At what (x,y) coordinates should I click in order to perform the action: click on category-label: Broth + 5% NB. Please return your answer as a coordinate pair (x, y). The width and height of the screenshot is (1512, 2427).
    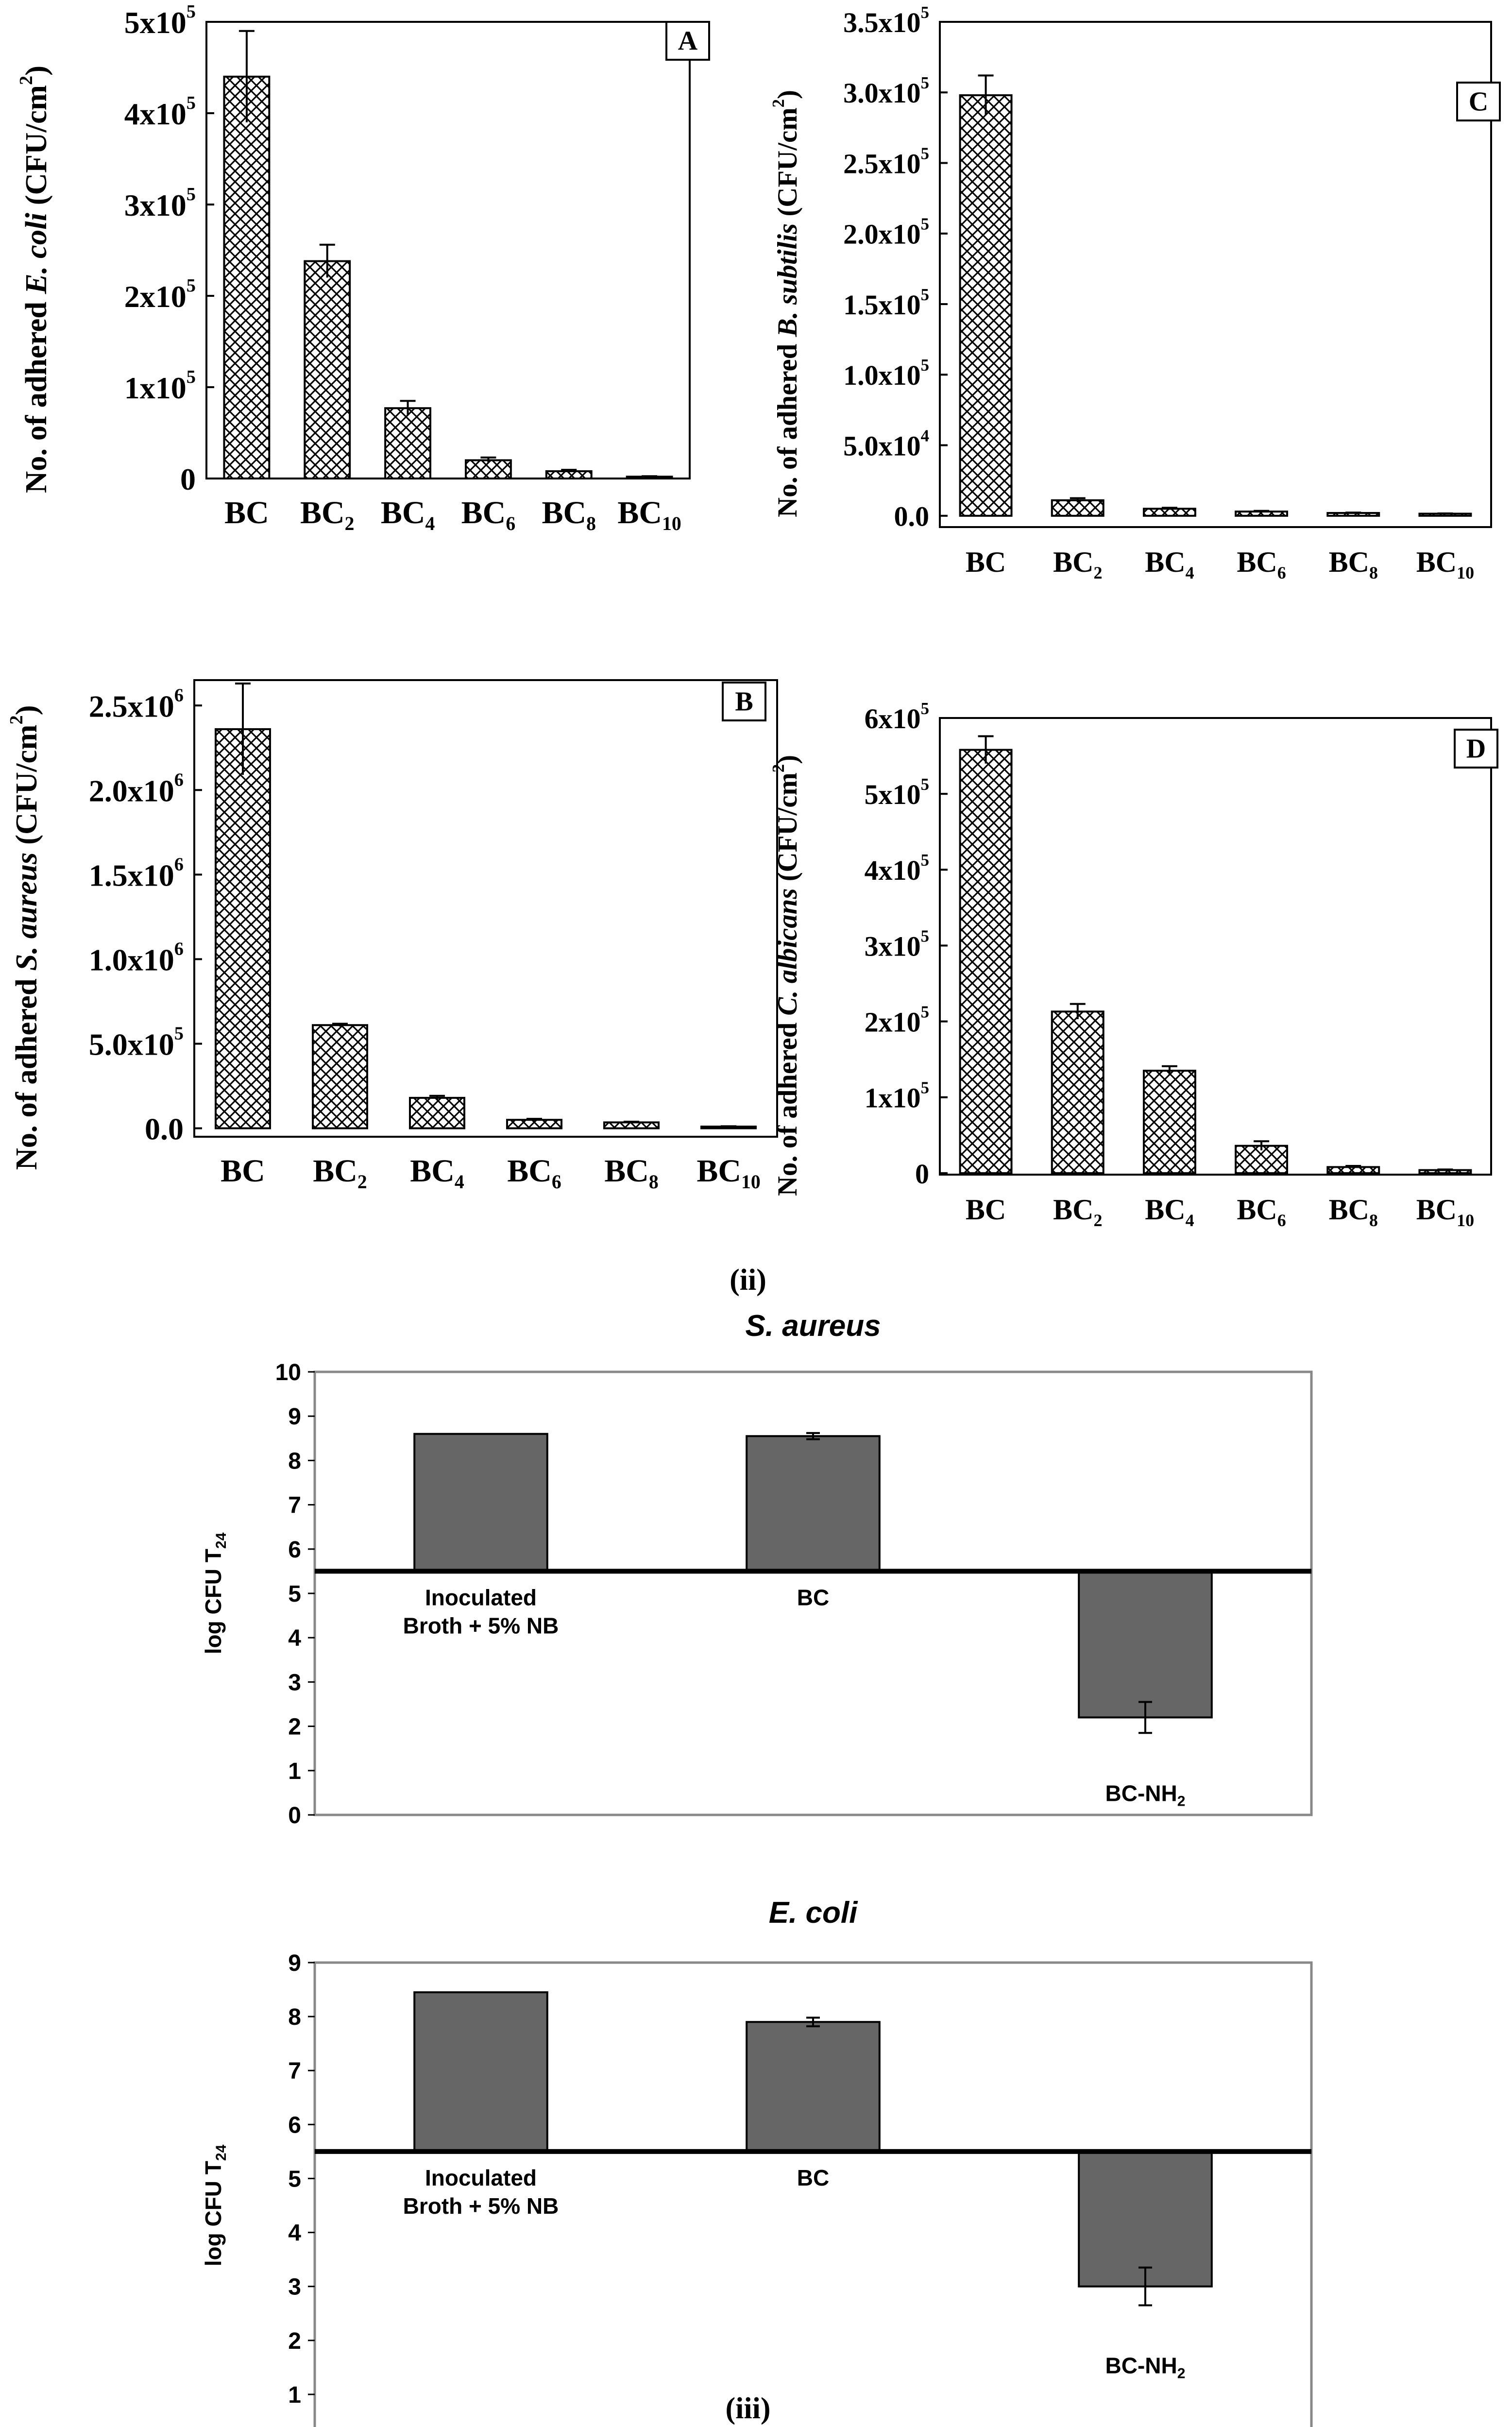
    Looking at the image, I should click on (481, 2206).